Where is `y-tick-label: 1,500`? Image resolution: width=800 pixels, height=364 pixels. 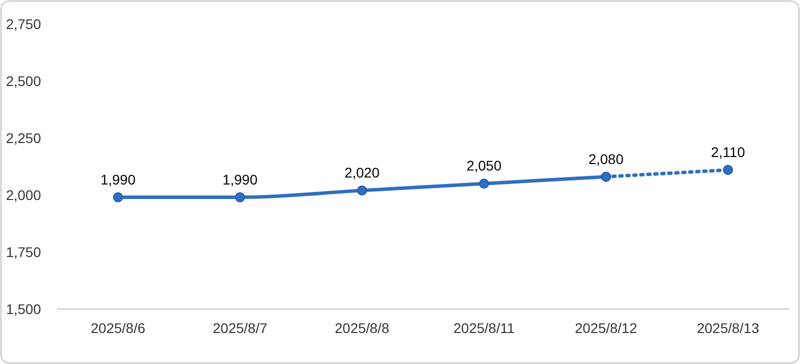
y-tick-label: 1,500 is located at coordinates (24, 308).